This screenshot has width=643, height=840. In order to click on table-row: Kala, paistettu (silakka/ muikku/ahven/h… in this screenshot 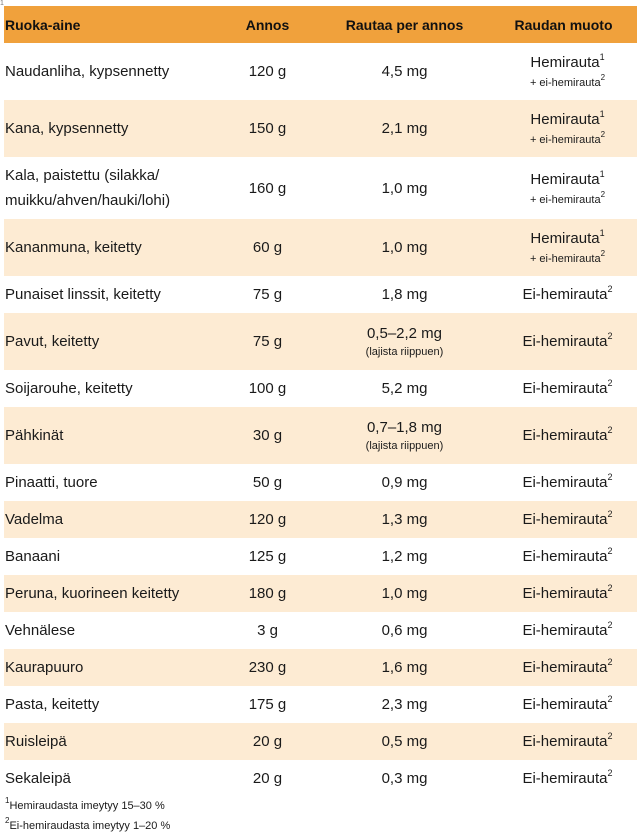, I will do `click(320, 188)`.